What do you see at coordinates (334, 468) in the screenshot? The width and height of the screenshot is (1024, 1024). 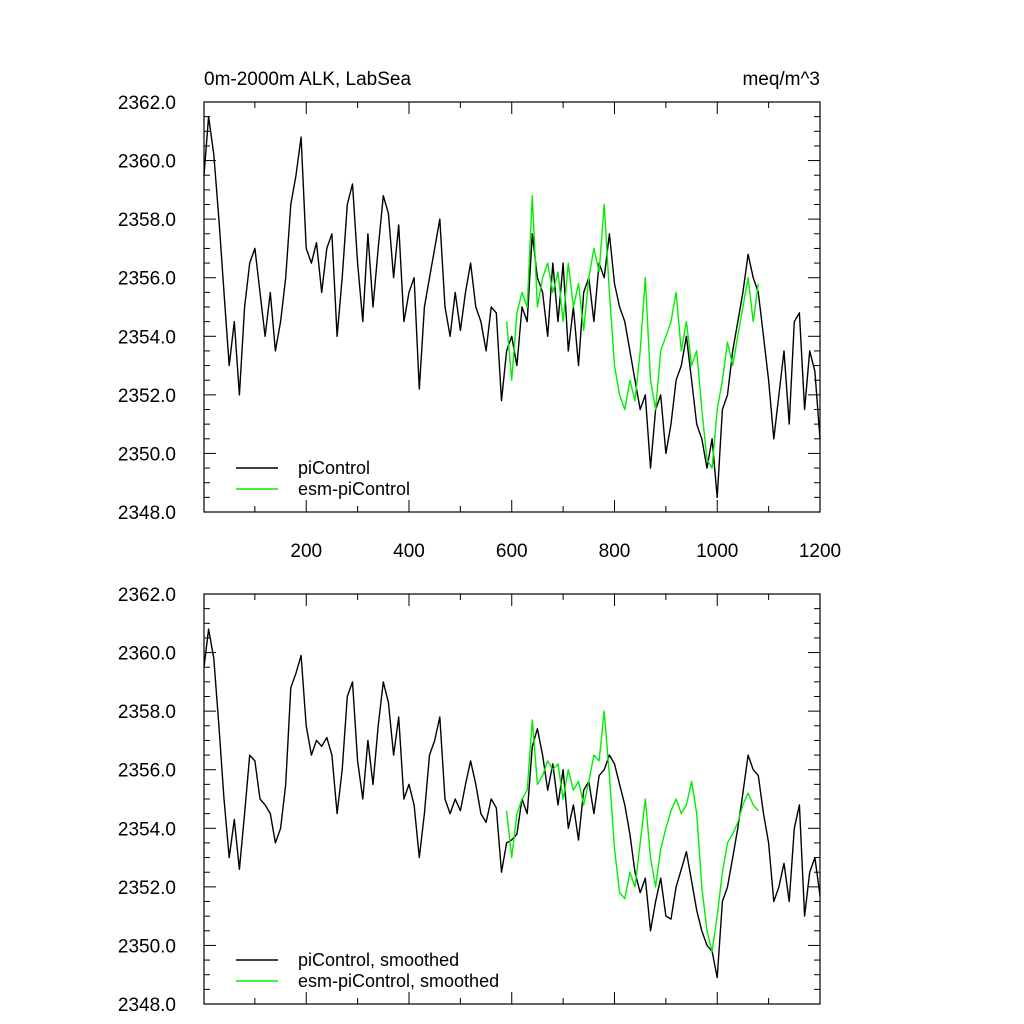 I see `legend-label: piControl` at bounding box center [334, 468].